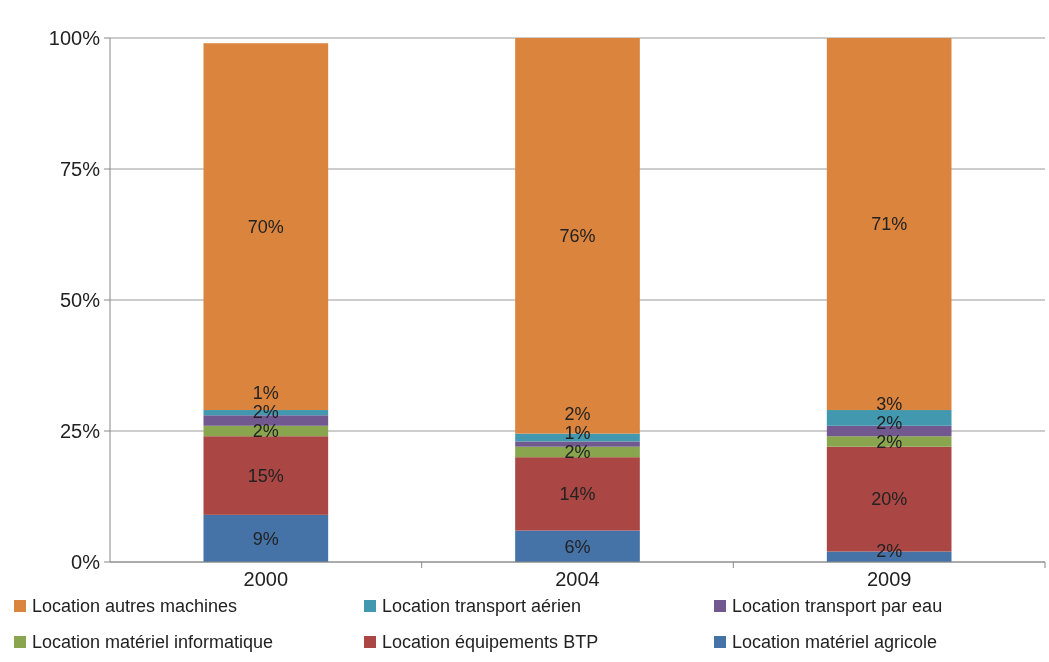 The width and height of the screenshot is (1049, 662). Describe the element at coordinates (80, 169) in the screenshot. I see `y-tick-label: 75%` at that location.